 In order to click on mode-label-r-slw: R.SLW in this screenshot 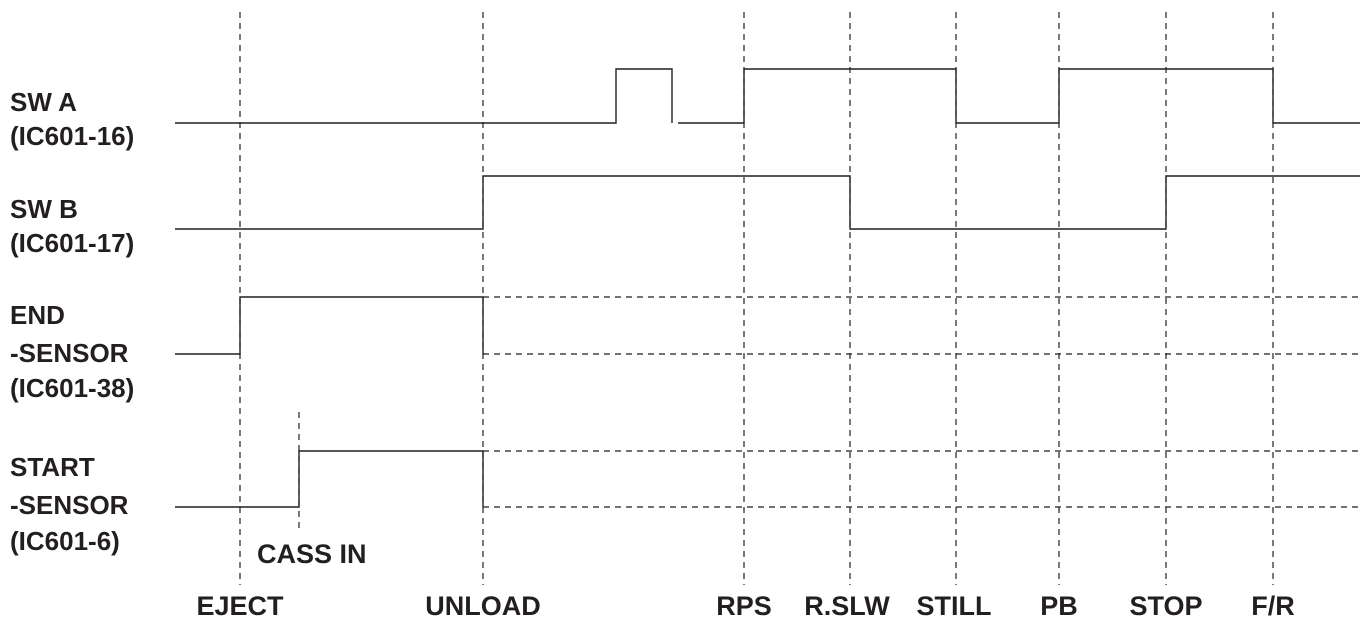, I will do `click(847, 606)`.